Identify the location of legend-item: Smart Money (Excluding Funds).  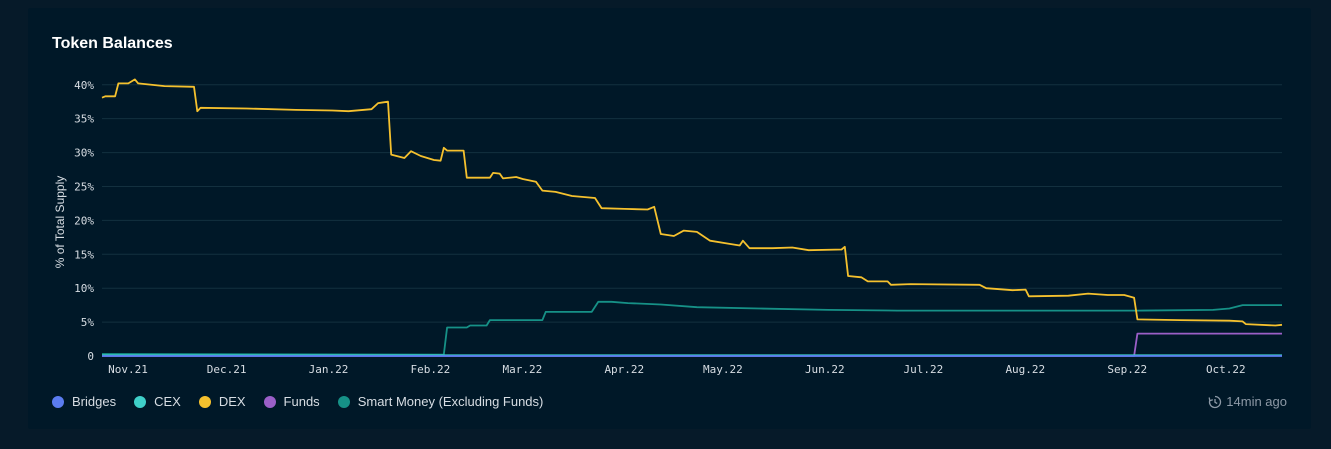
(440, 401).